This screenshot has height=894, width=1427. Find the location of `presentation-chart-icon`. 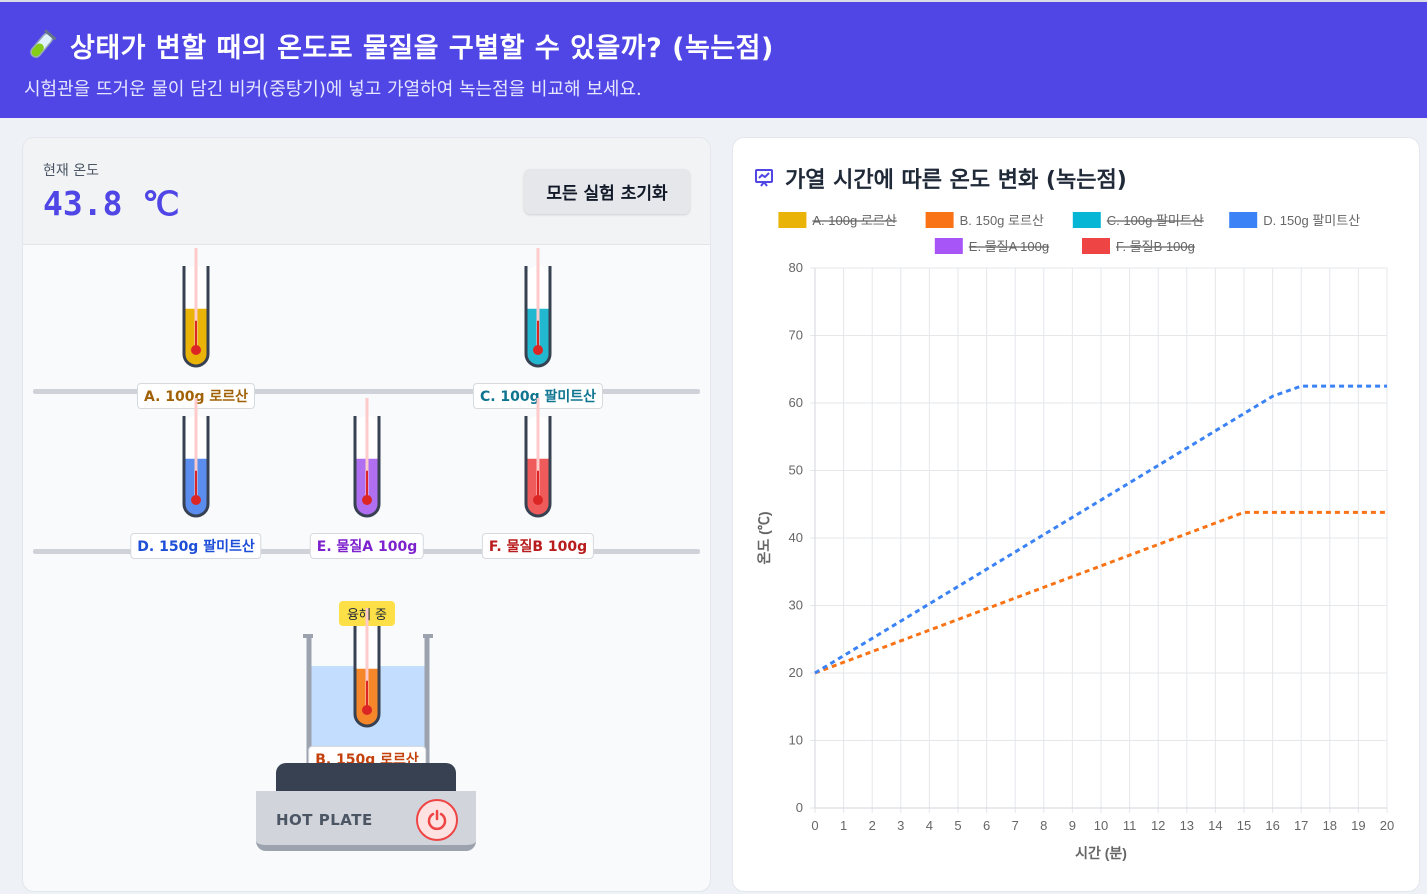

presentation-chart-icon is located at coordinates (764, 178).